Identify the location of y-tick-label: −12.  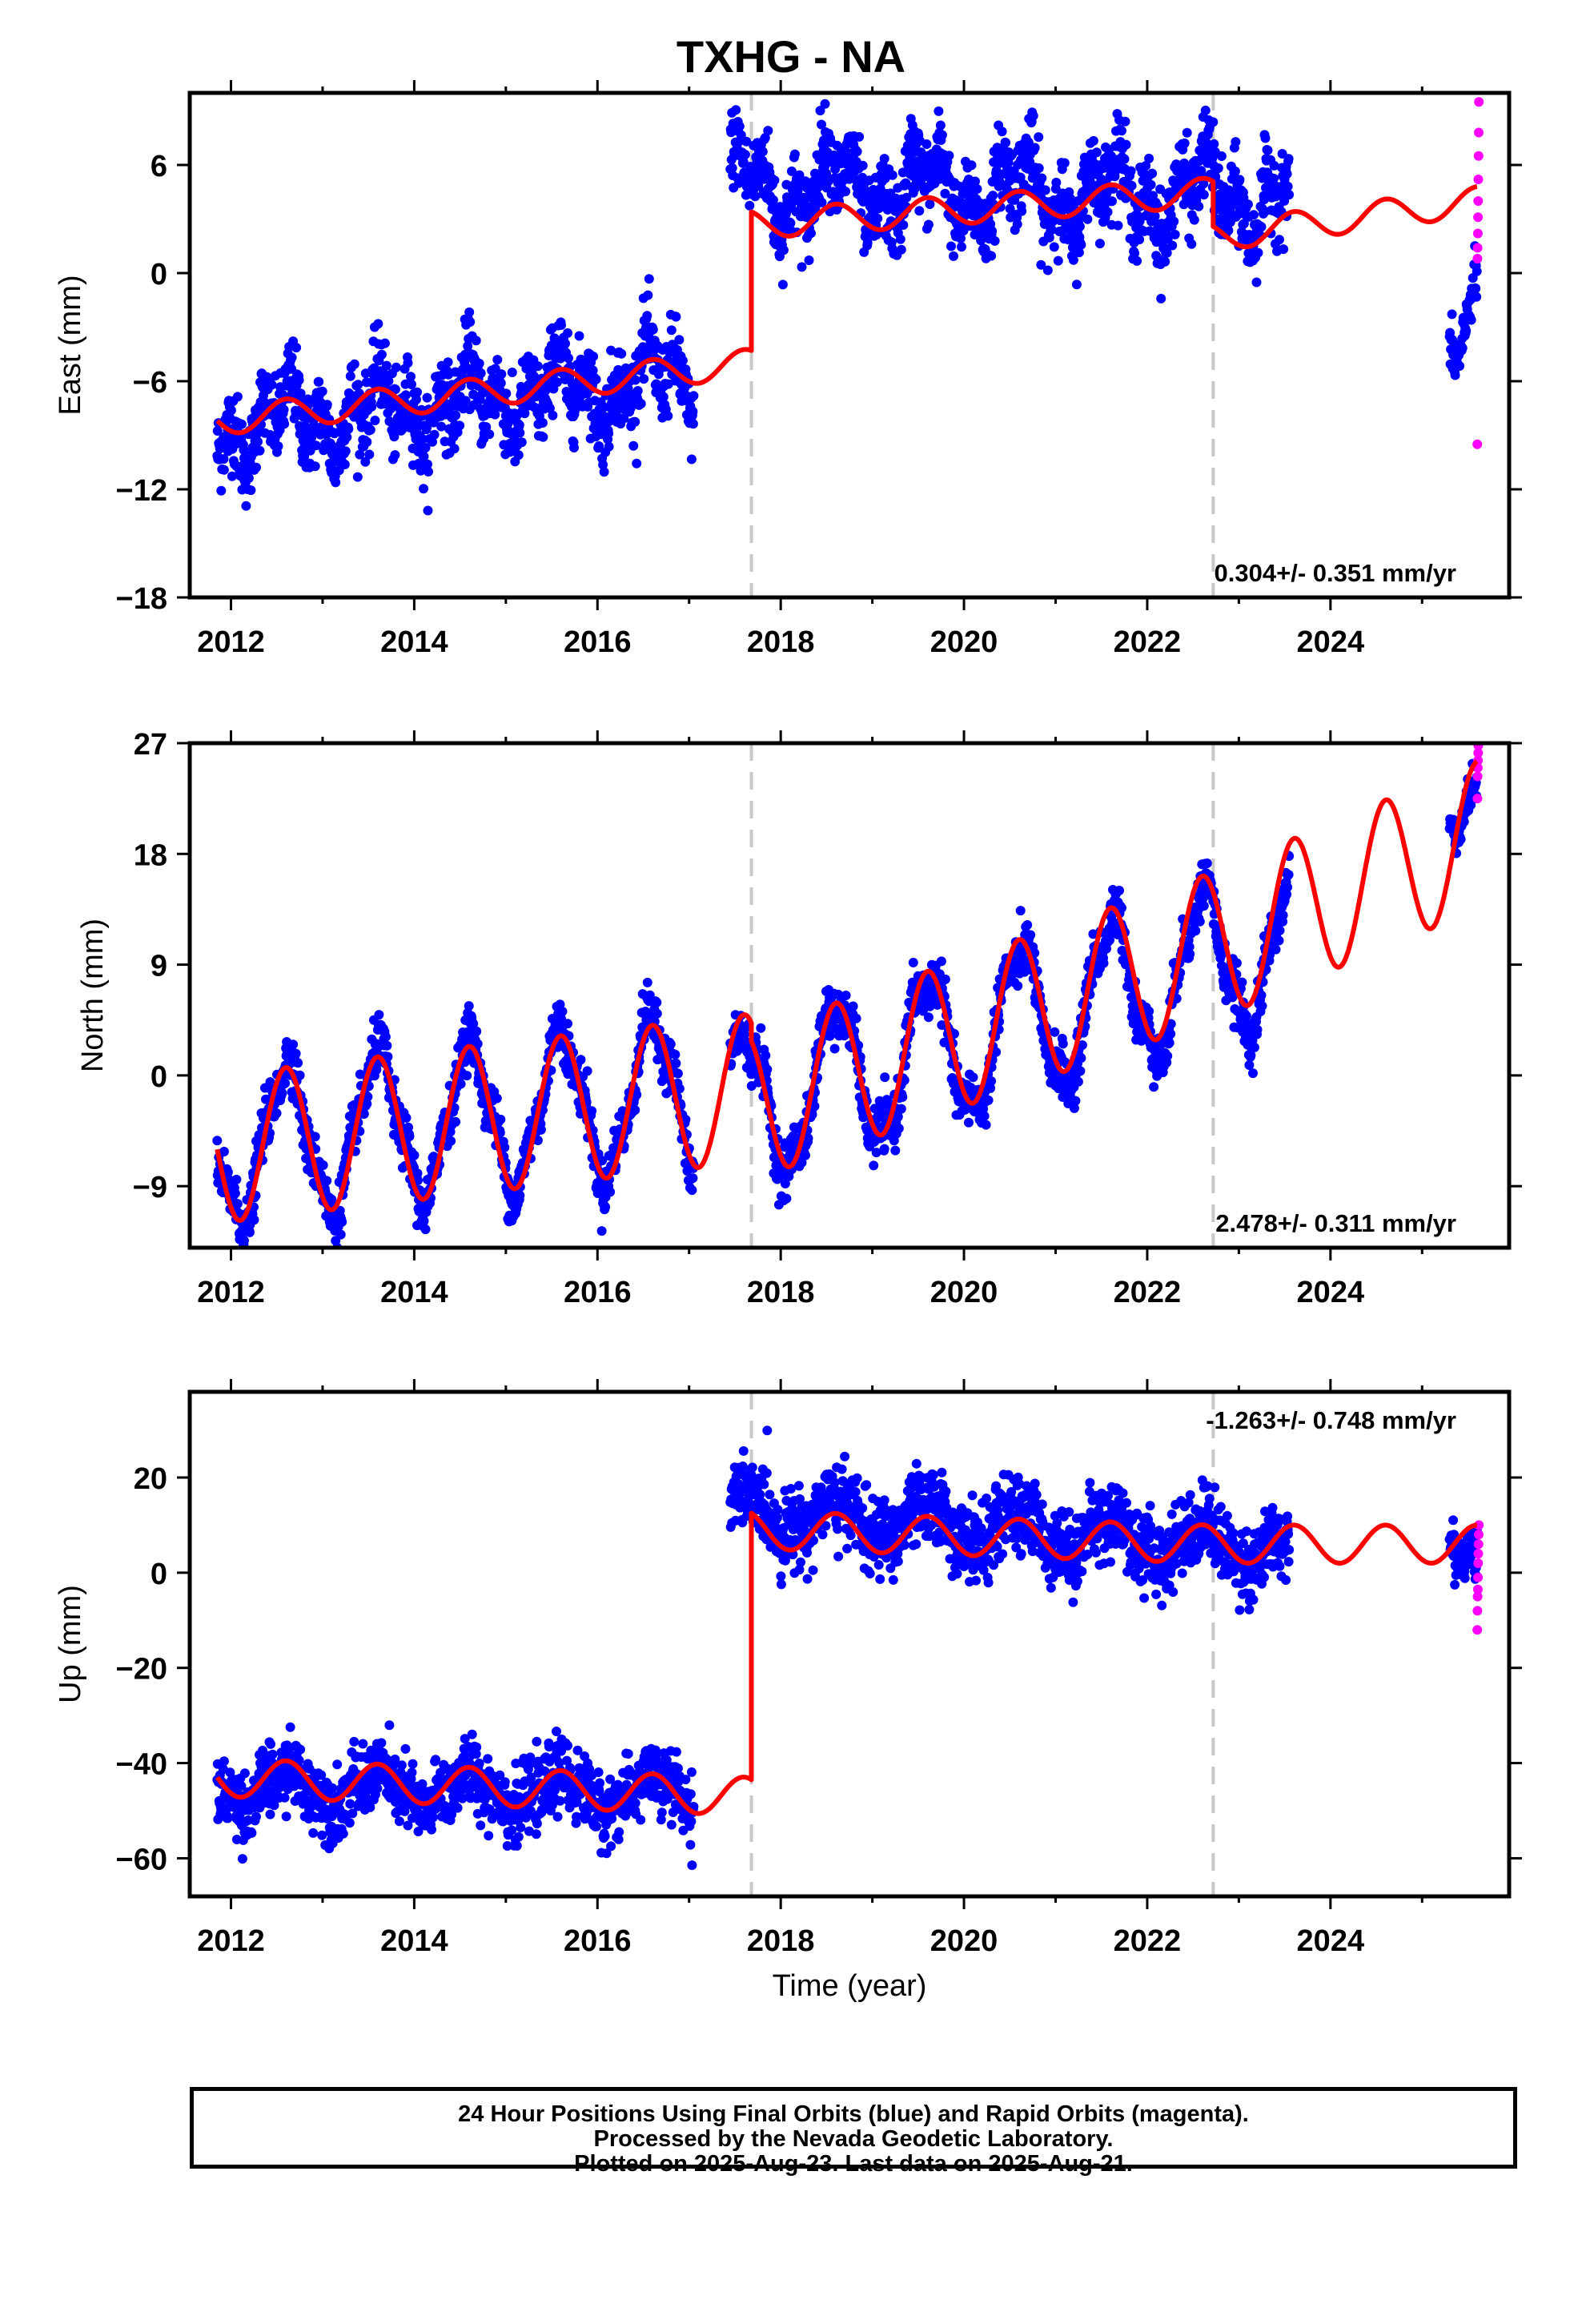
(141, 491).